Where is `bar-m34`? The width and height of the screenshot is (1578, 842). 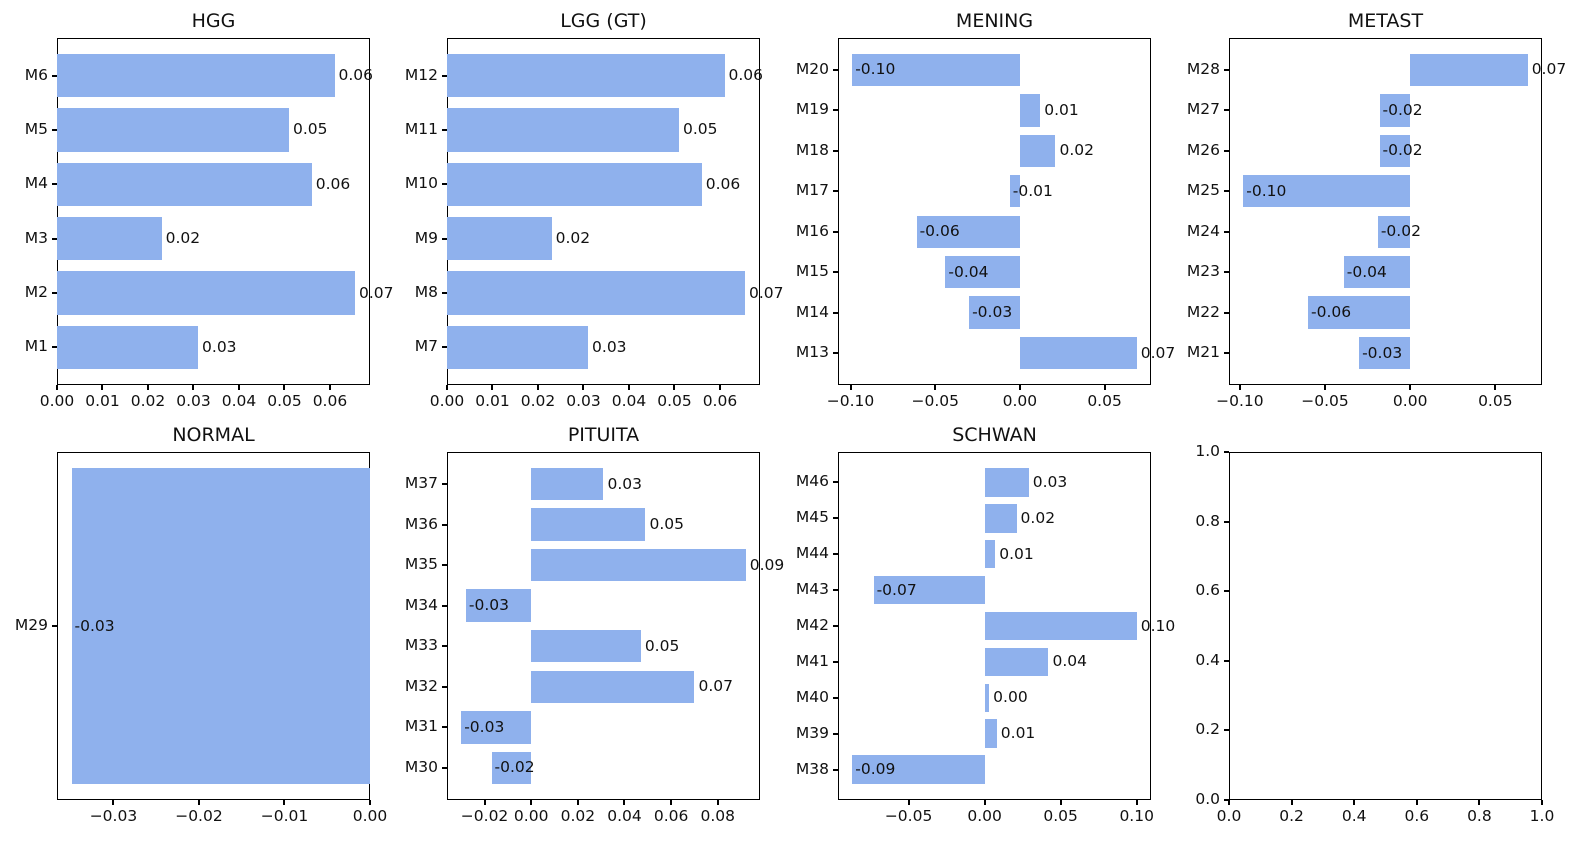 bar-m34 is located at coordinates (498, 605).